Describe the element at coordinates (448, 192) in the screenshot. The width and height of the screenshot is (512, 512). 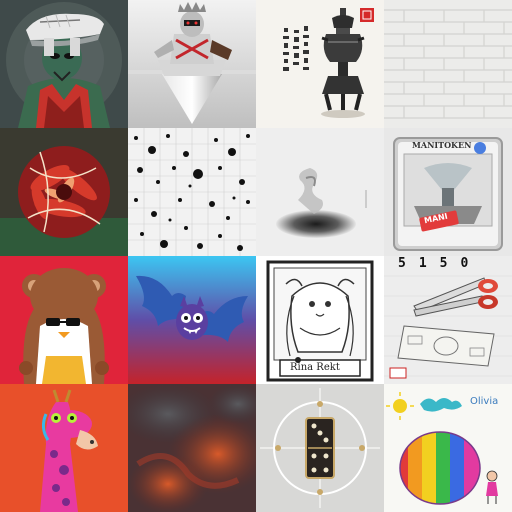
I see `tile-manitoken-card: MANITOKEN MANI` at that location.